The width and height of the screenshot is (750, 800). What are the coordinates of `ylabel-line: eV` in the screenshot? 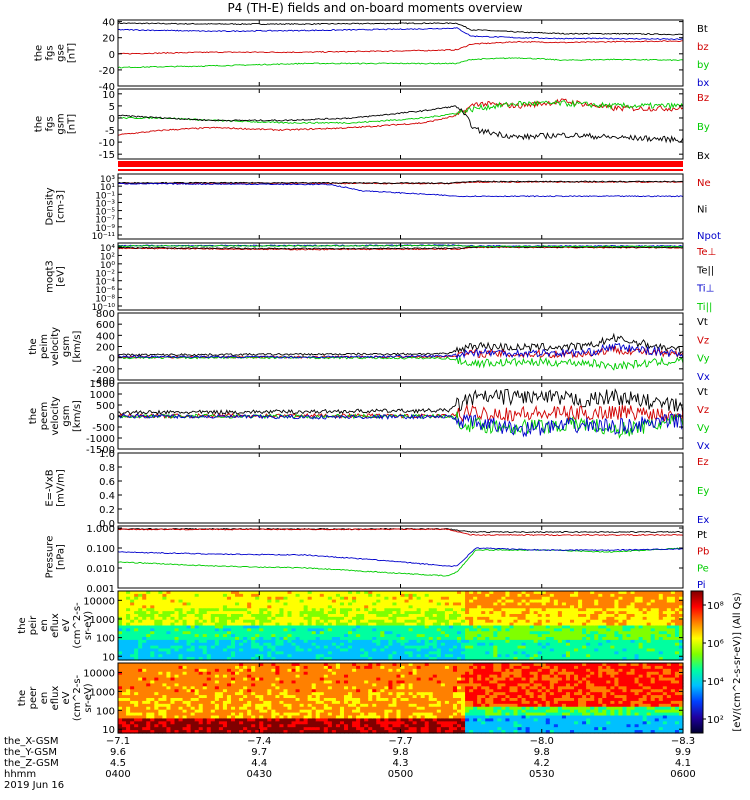 It's located at (66, 625).